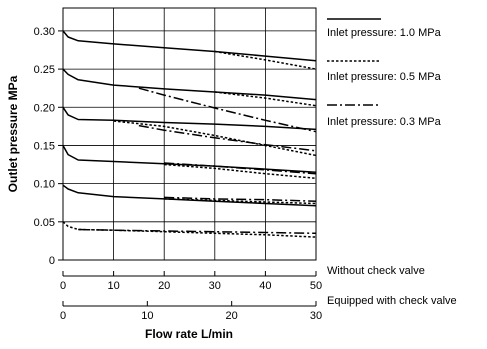  What do you see at coordinates (384, 122) in the screenshot?
I see `legend-label-3: Inlet pressure: 0.3 MPa` at bounding box center [384, 122].